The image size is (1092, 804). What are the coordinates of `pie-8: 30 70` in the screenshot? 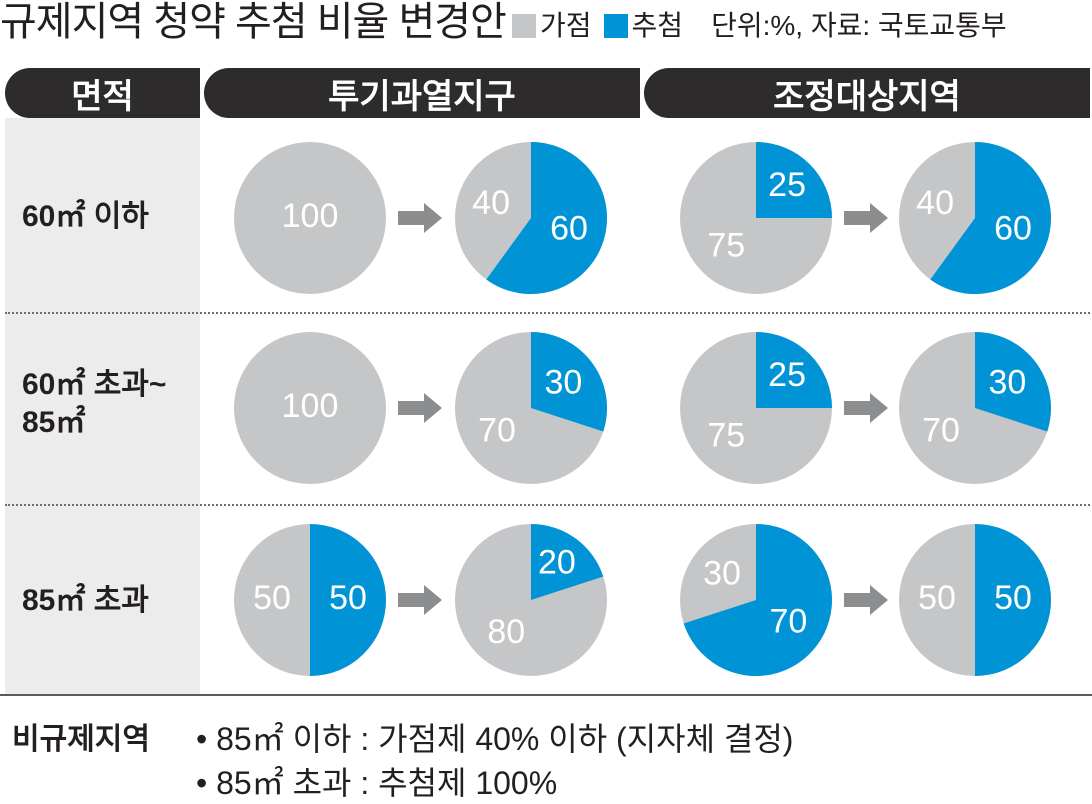 It's located at (975, 408).